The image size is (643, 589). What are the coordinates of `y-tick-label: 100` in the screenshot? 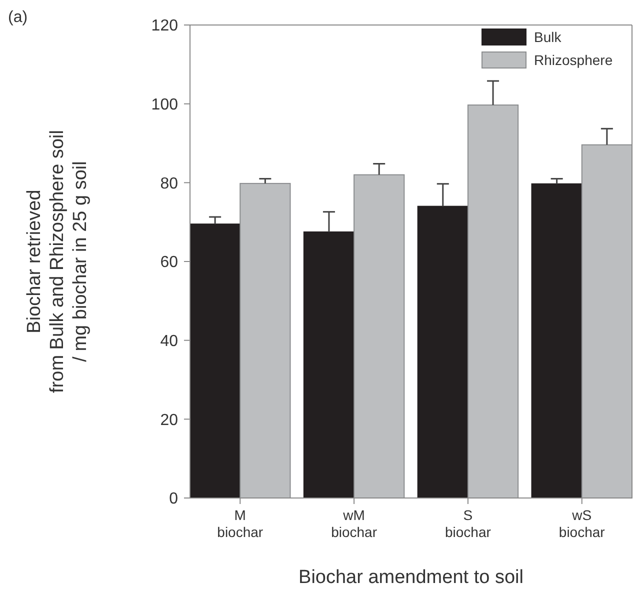 It's located at (164, 105).